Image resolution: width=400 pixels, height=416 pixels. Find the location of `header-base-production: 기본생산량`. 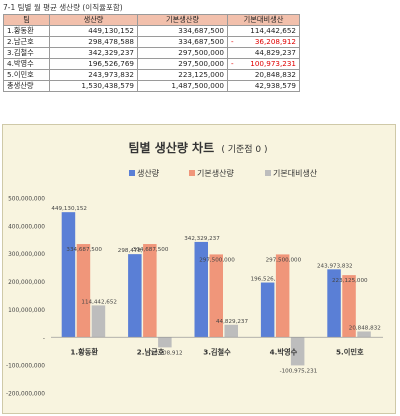

header-base-production: 기본생산량 is located at coordinates (182, 20).